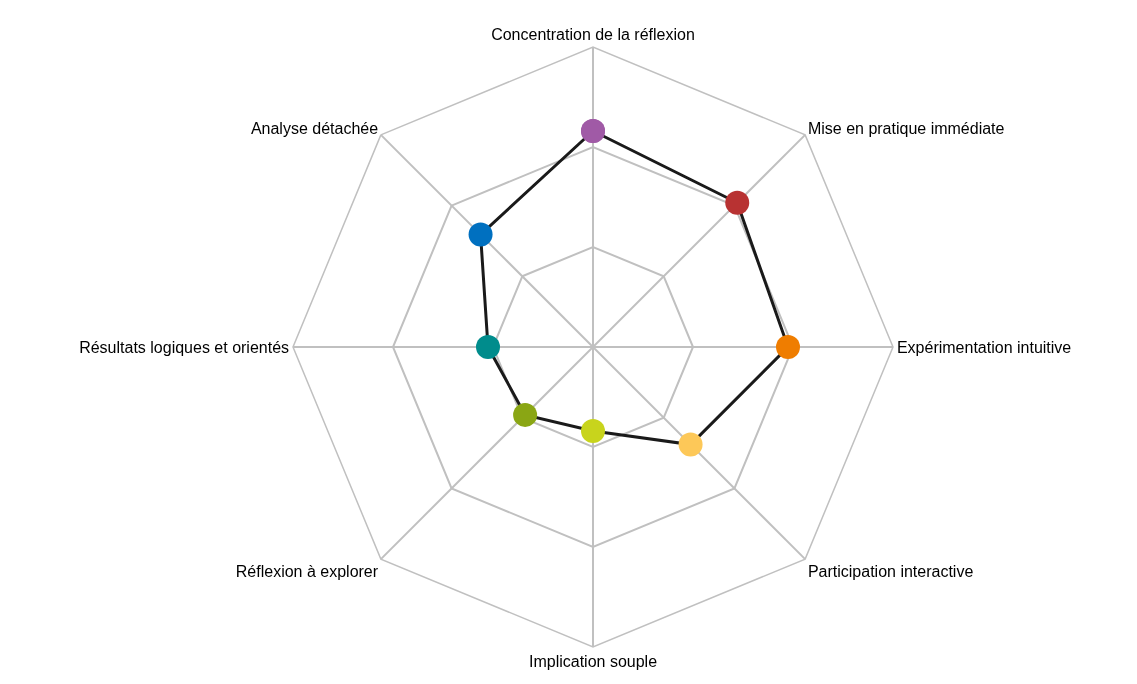 The width and height of the screenshot is (1137, 684). What do you see at coordinates (184, 347) in the screenshot?
I see `spoke-label: Résultats logiques et orientés` at bounding box center [184, 347].